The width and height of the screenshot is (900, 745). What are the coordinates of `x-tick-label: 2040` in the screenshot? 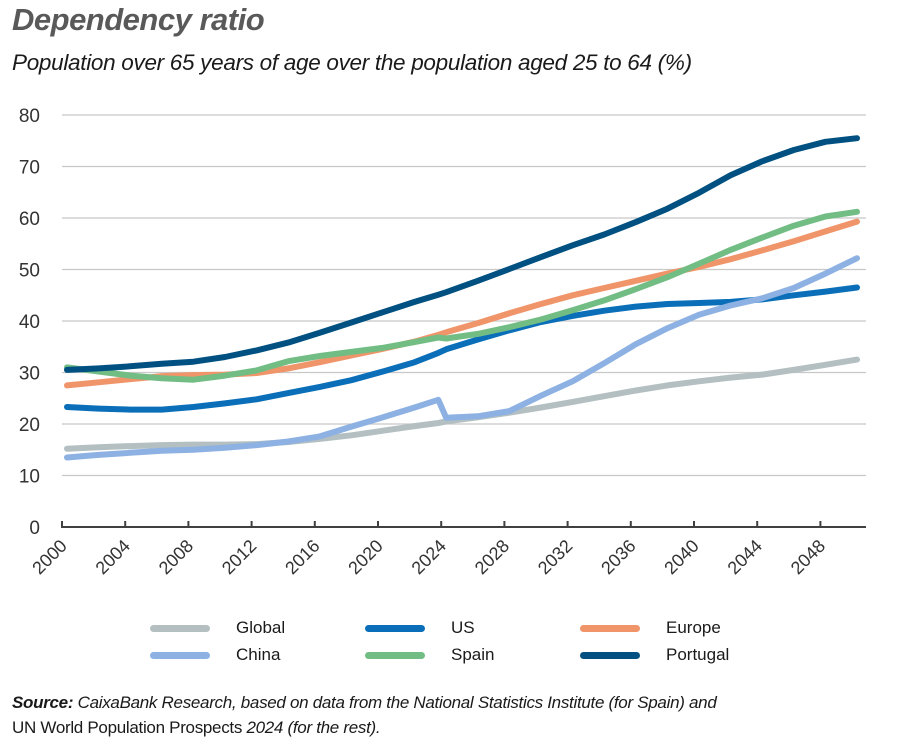 It's located at (681, 557).